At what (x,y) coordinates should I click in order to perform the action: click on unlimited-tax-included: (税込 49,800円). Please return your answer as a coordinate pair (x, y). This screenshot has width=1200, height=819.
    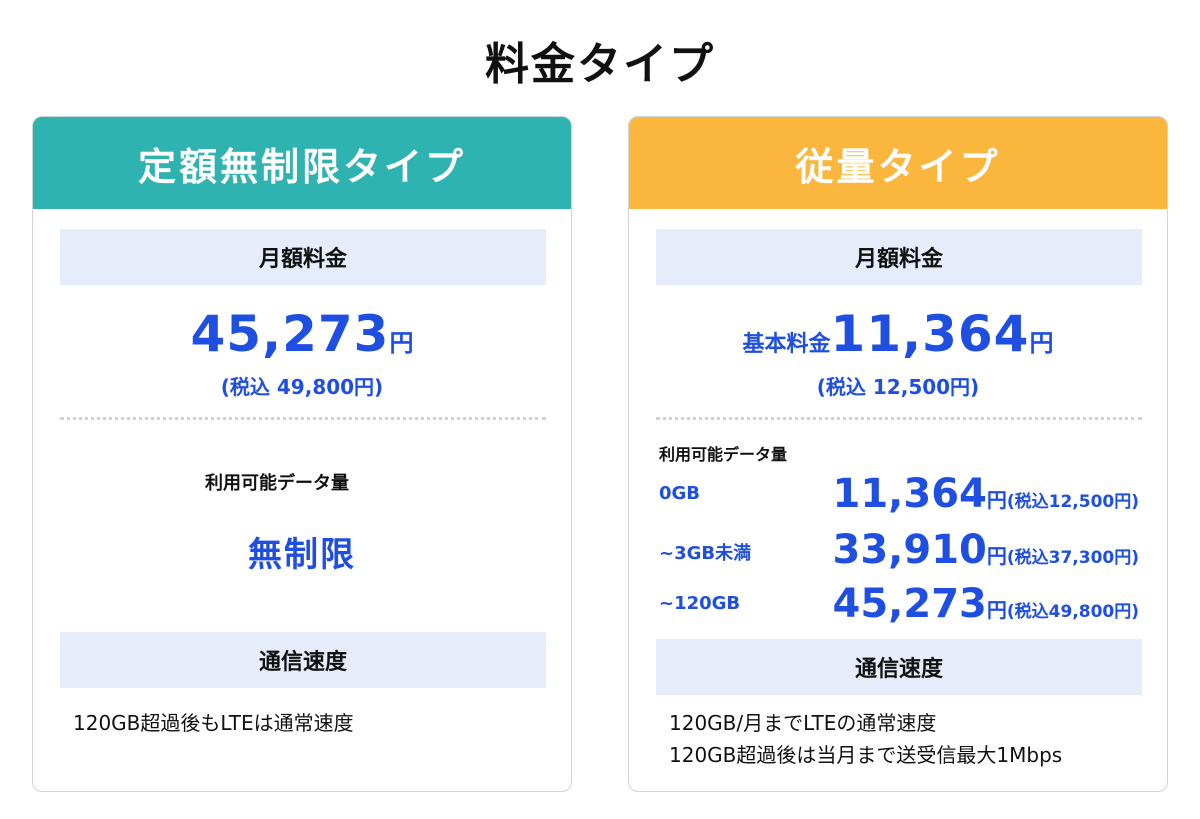
    Looking at the image, I should click on (302, 387).